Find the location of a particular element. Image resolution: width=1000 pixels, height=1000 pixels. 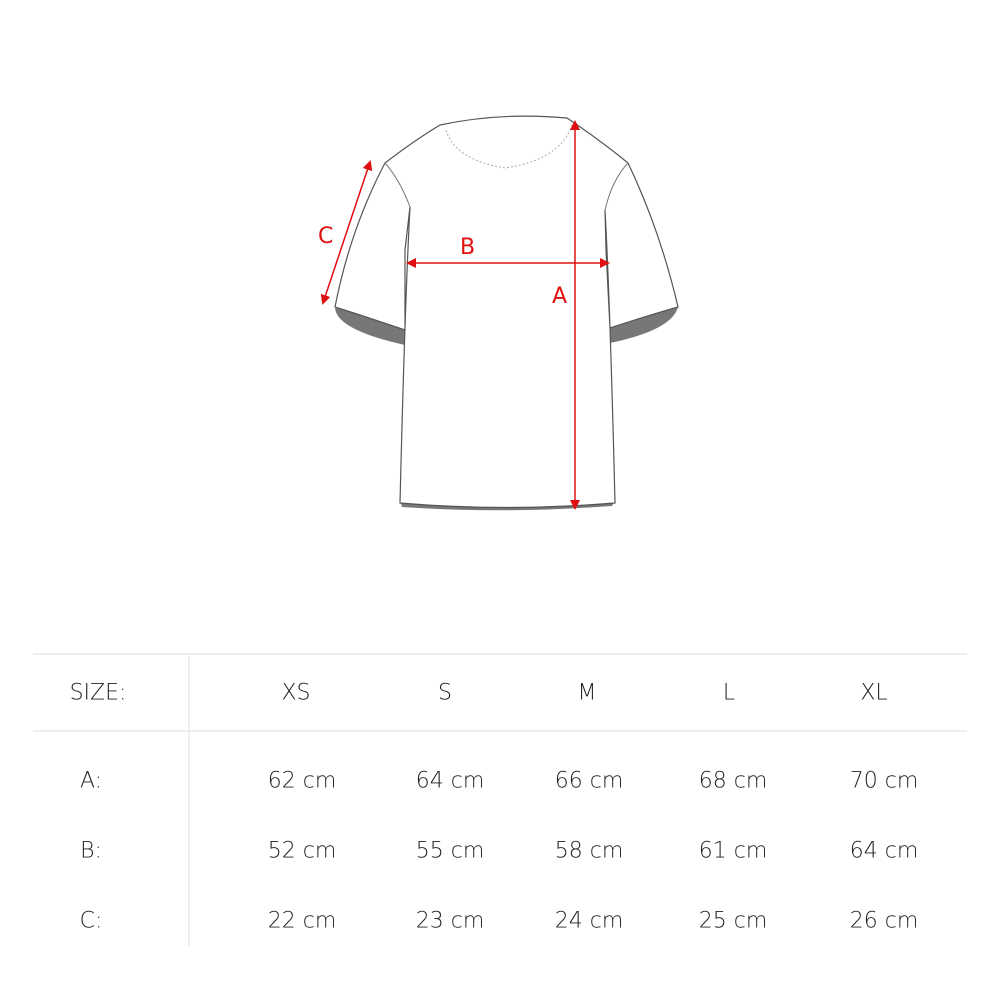

shoulder-seam-right is located at coordinates (616, 186).